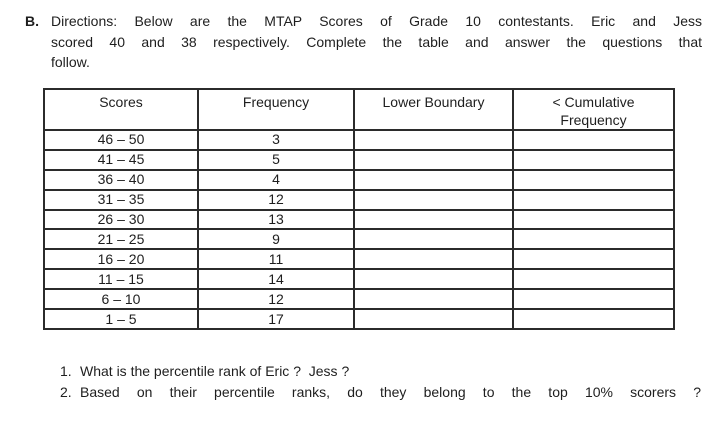 The height and width of the screenshot is (422, 720). What do you see at coordinates (276, 259) in the screenshot?
I see `cell-frequency: 11` at bounding box center [276, 259].